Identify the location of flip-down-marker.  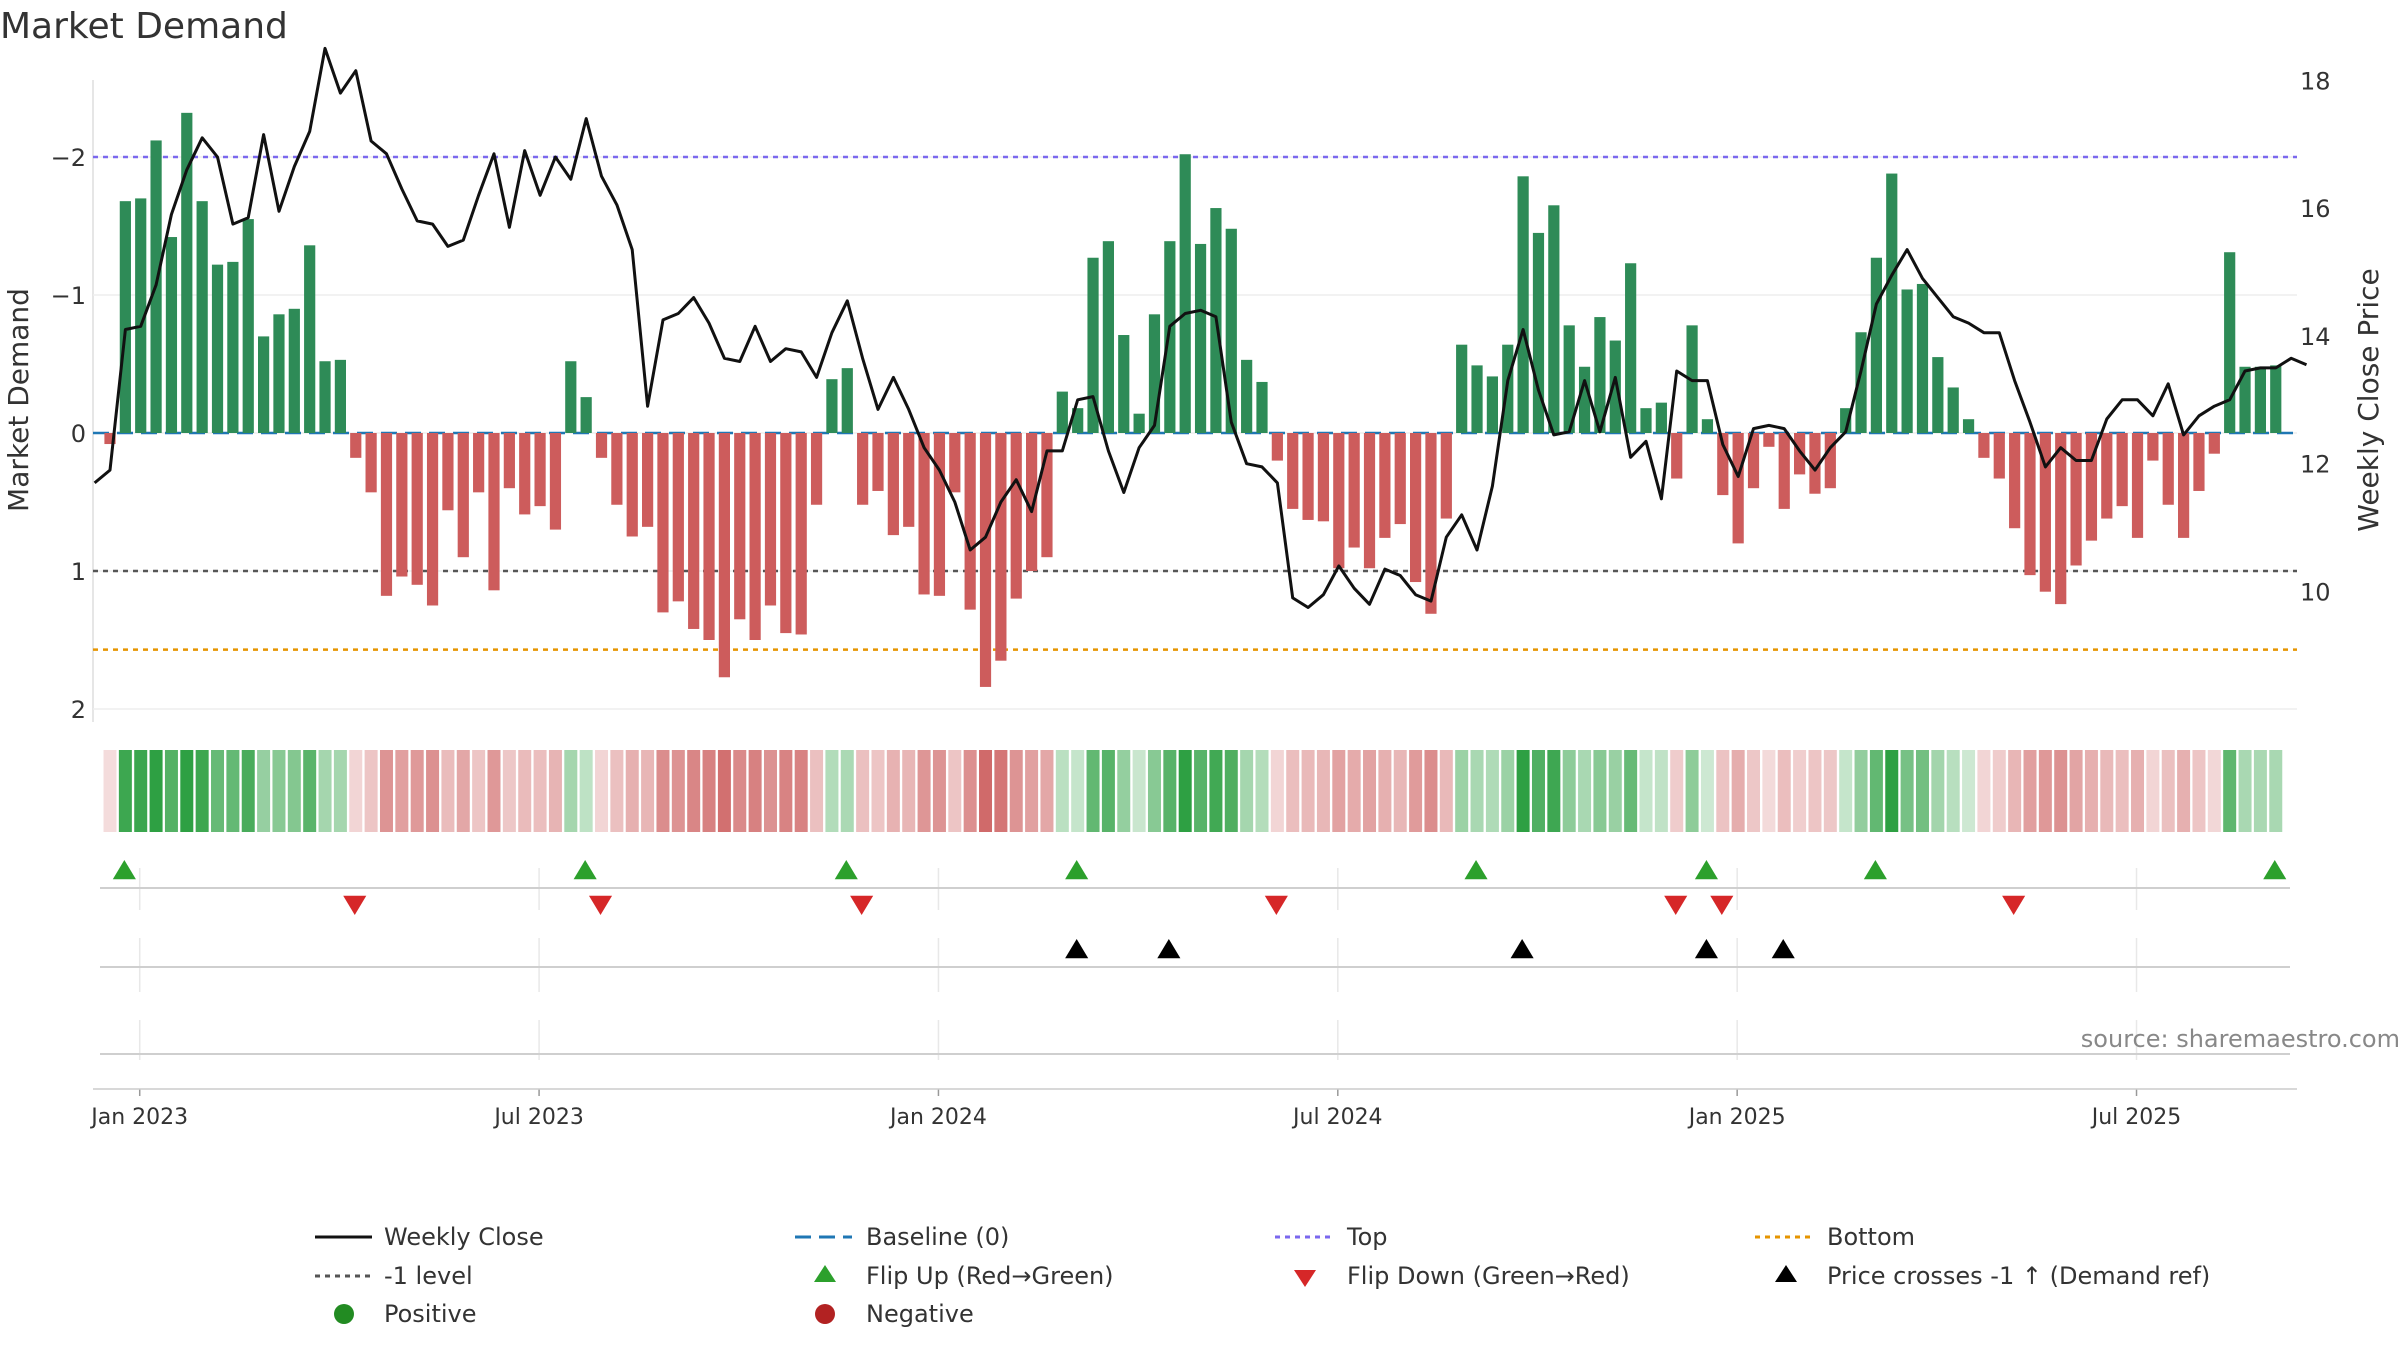
(2014, 905).